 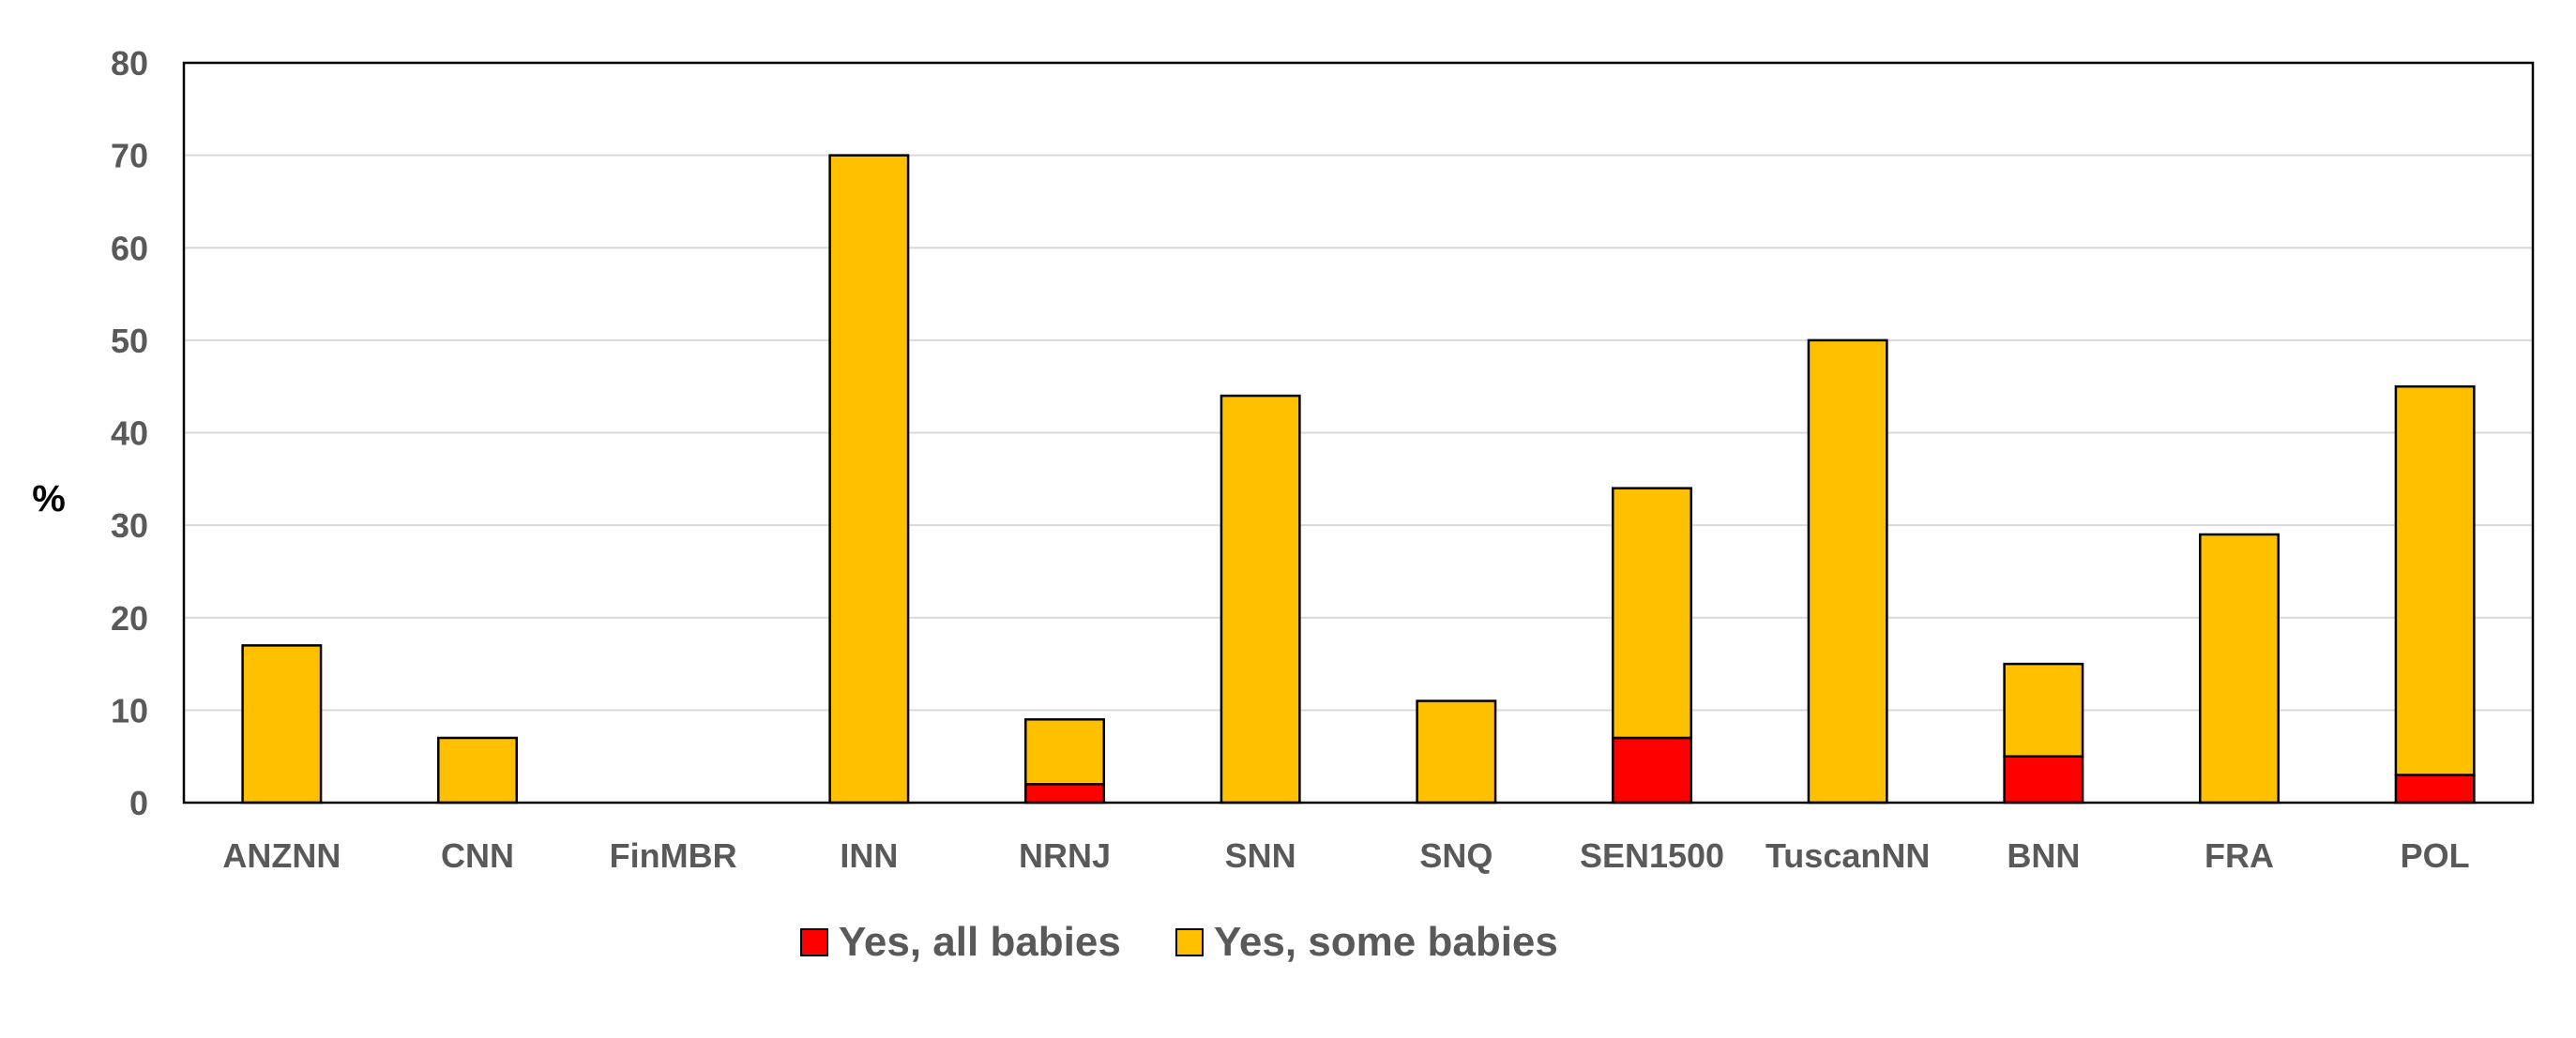 I want to click on bar-NRNJ-some-babies, so click(x=1064, y=752).